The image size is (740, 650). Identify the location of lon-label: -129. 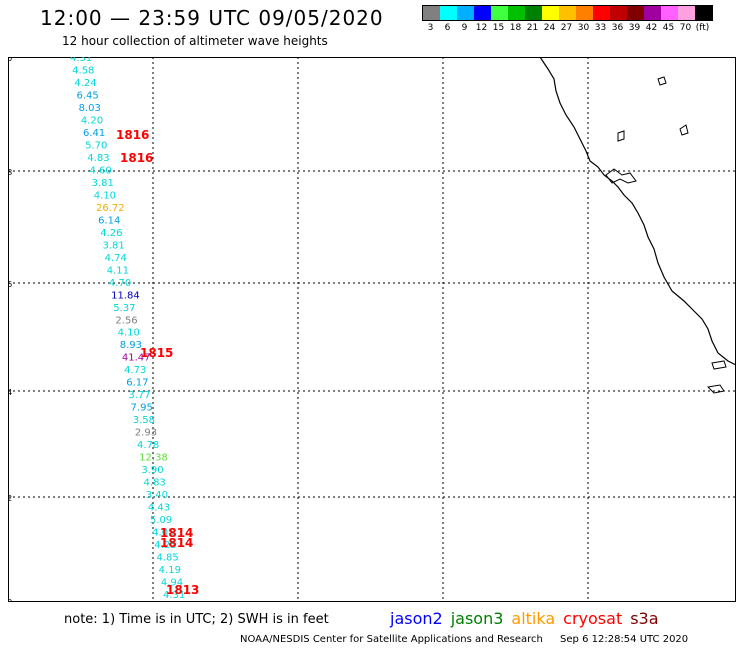
(301, 601).